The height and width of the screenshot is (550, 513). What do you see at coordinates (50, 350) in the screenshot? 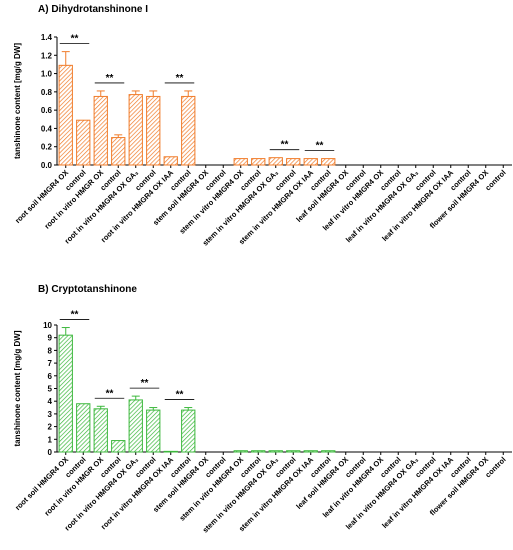
I see `y-tick-label: 8` at bounding box center [50, 350].